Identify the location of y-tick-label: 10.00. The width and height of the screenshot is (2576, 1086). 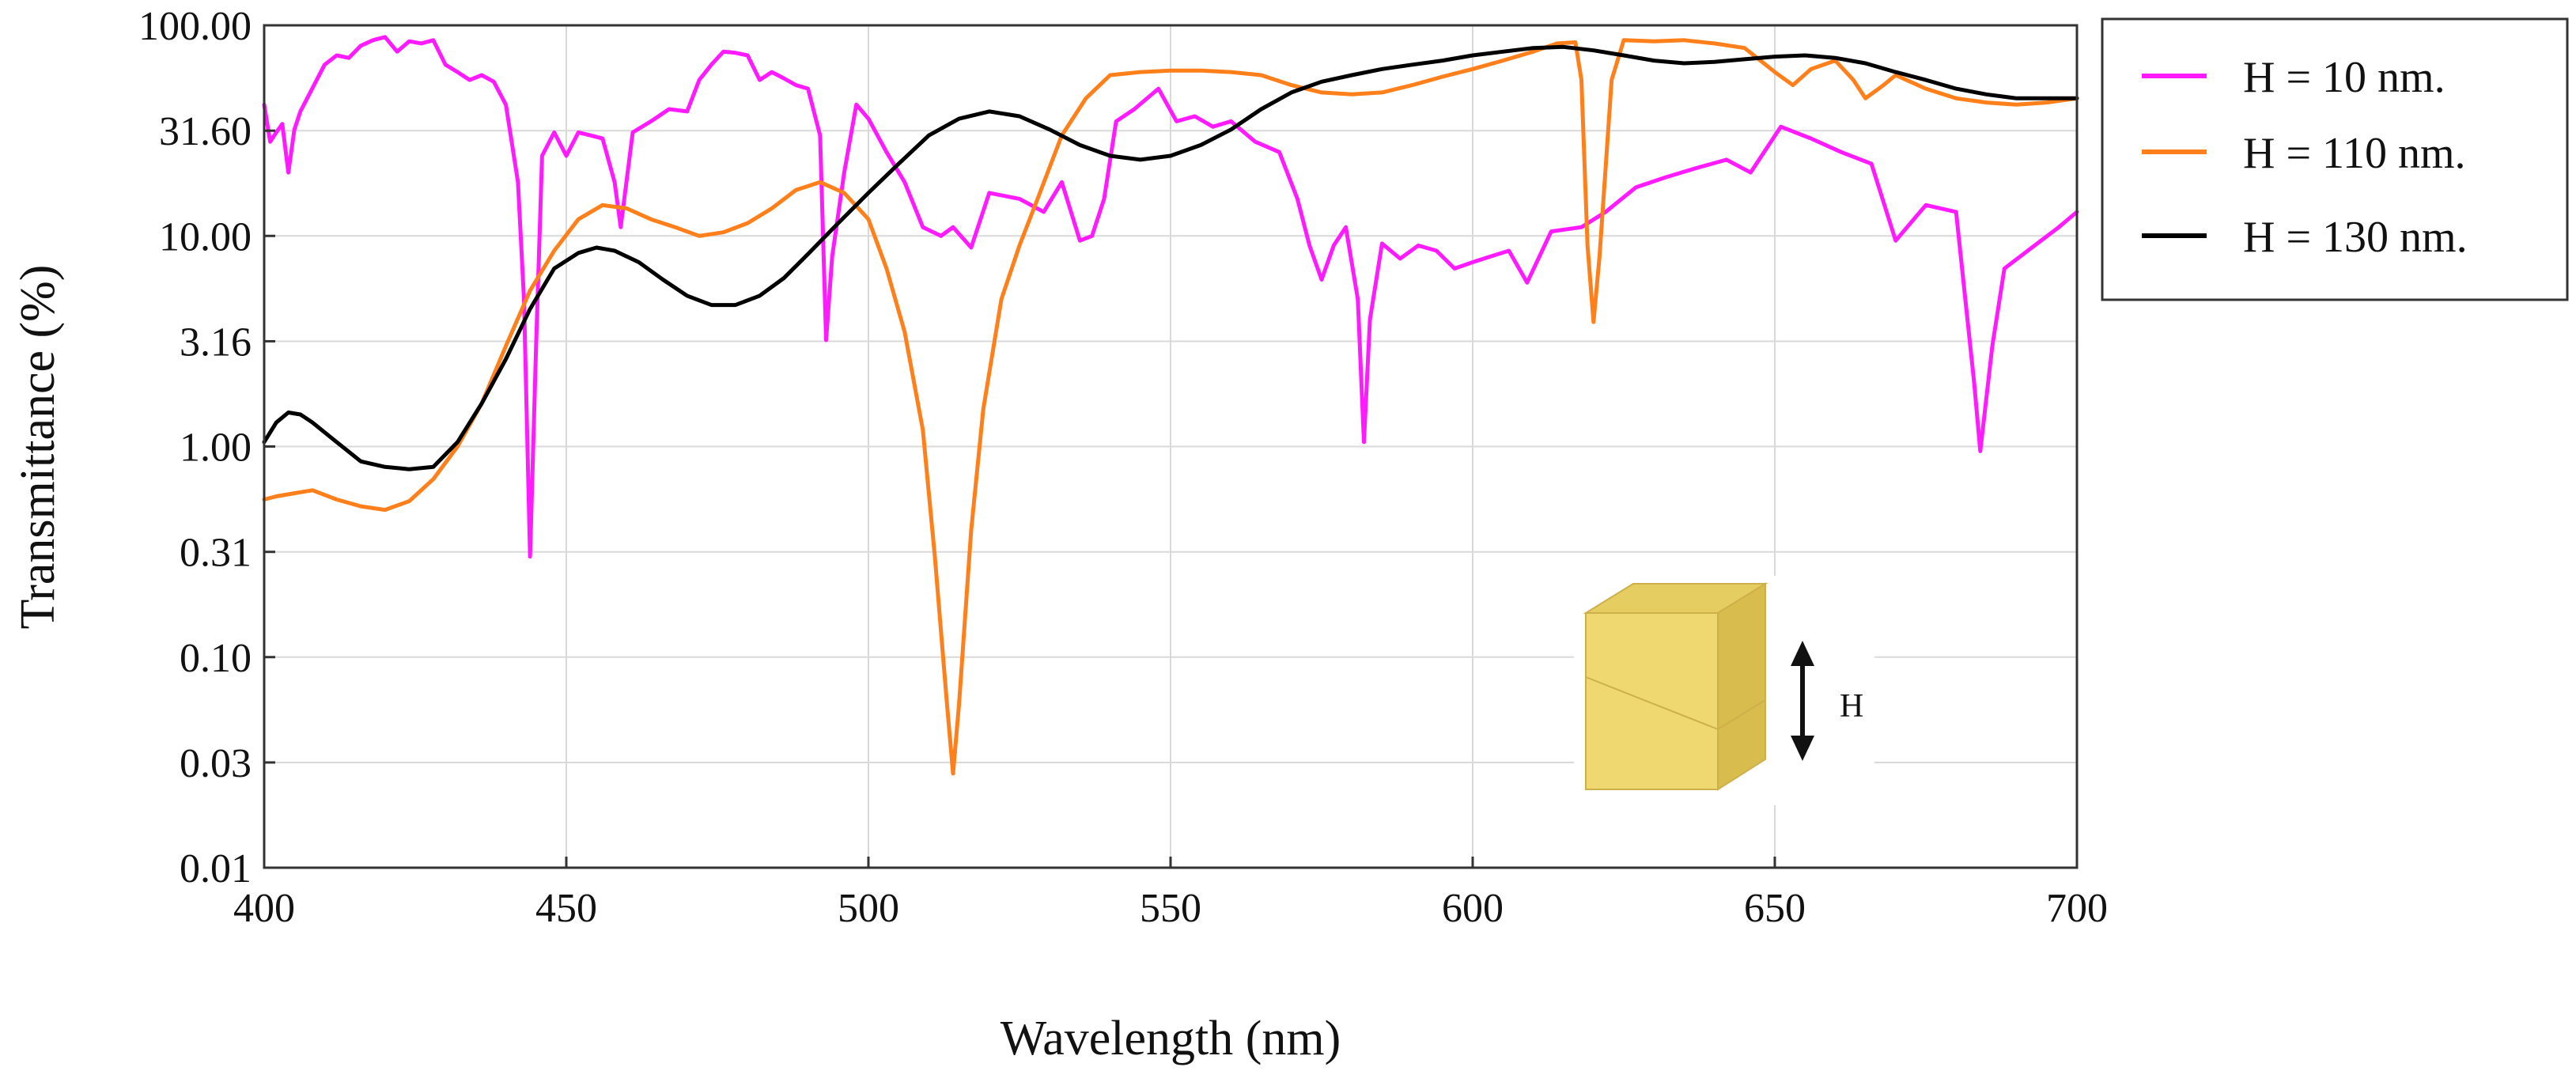
(205, 236).